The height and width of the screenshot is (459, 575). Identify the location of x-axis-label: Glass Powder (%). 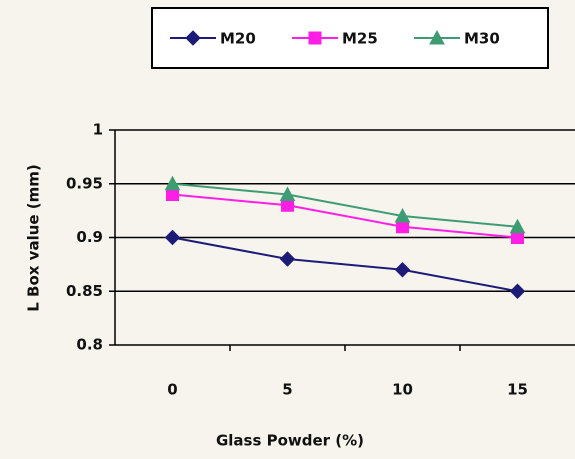
(290, 441).